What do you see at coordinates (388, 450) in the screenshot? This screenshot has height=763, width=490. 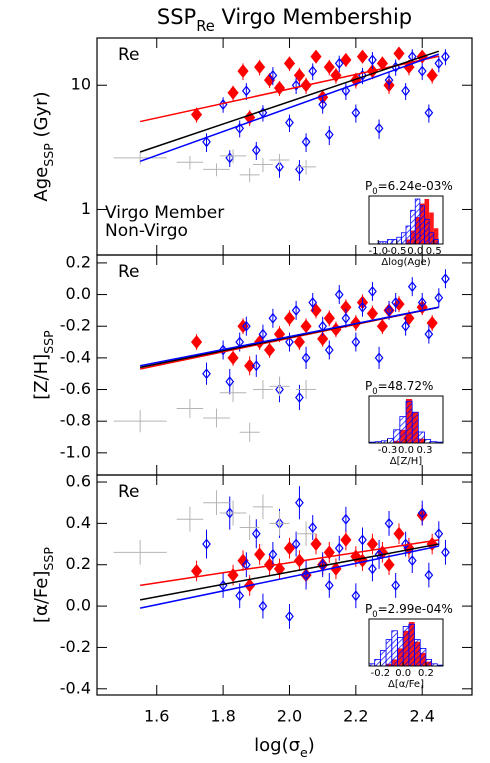 I see `inset-x-tick-label: -0.3` at bounding box center [388, 450].